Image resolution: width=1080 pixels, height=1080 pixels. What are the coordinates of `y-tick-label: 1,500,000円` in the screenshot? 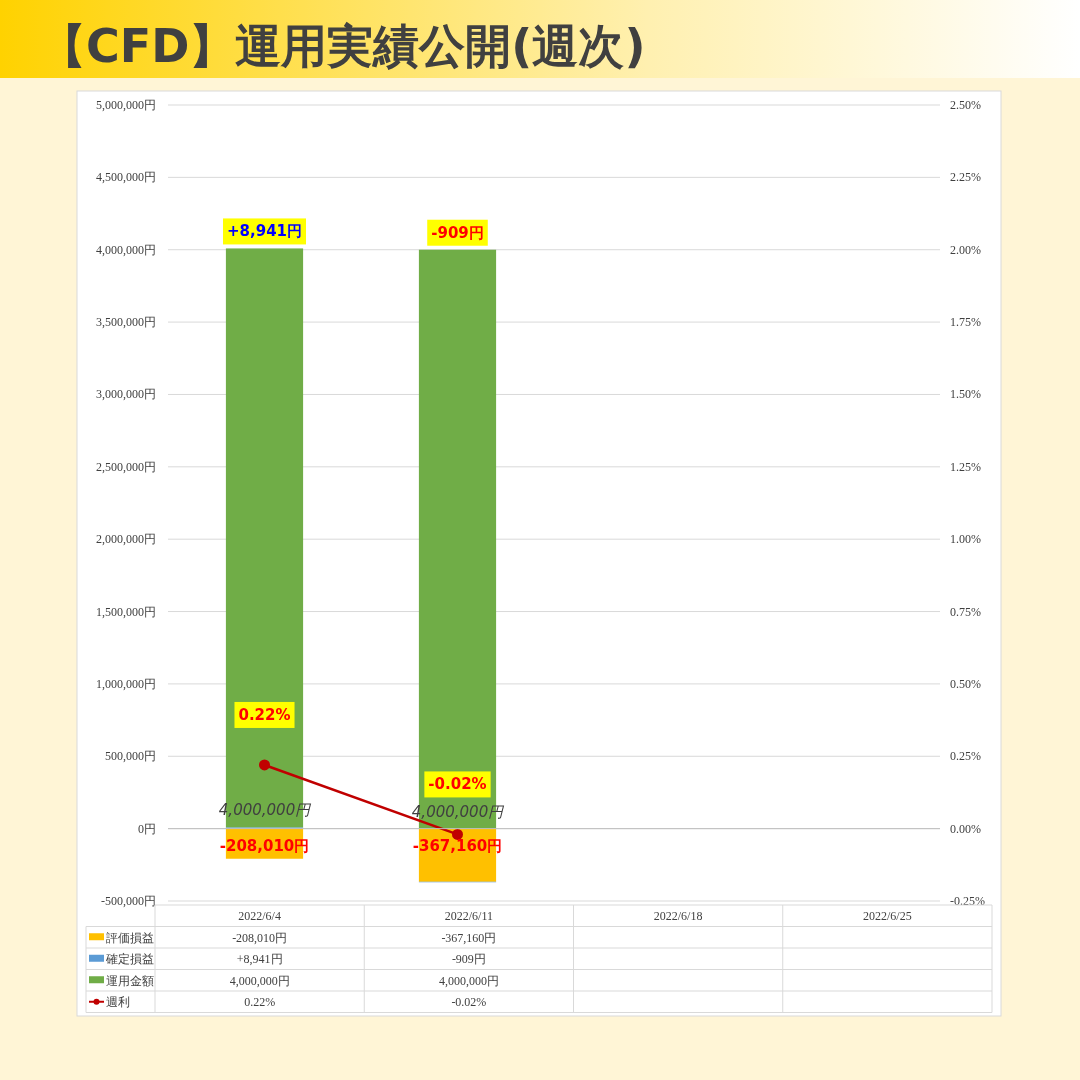 It's located at (126, 611).